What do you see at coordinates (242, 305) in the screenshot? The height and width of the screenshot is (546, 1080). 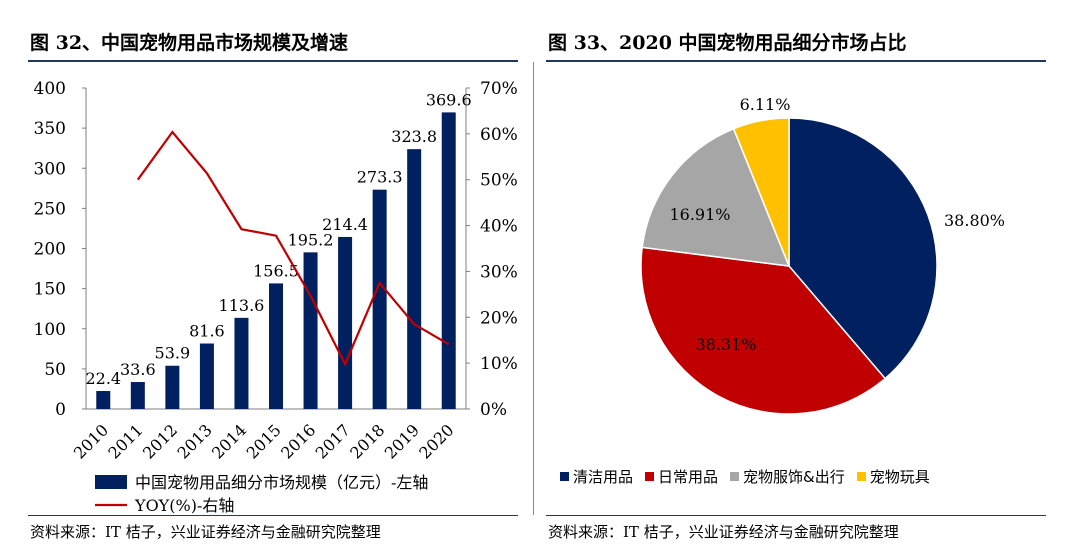 I see `bar-data-label: 113.6` at bounding box center [242, 305].